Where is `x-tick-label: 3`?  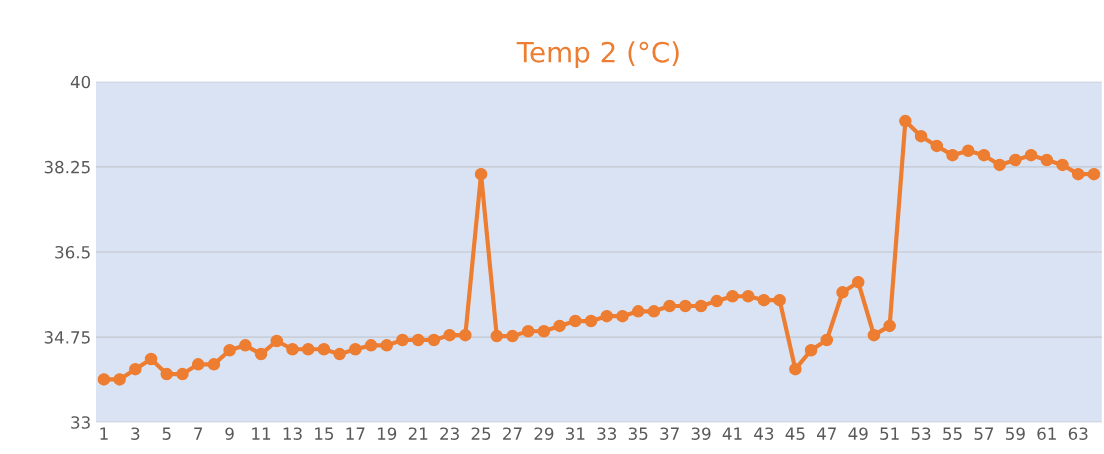
x-tick-label: 3 is located at coordinates (135, 433).